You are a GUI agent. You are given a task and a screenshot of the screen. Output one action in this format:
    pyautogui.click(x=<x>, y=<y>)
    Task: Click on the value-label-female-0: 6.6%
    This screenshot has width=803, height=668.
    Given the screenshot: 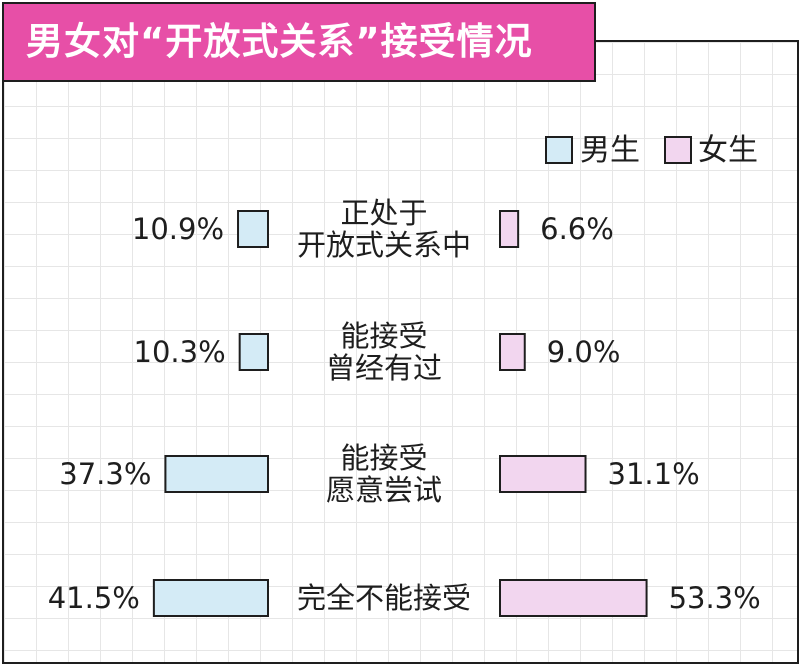 What is the action you would take?
    pyautogui.click(x=577, y=229)
    